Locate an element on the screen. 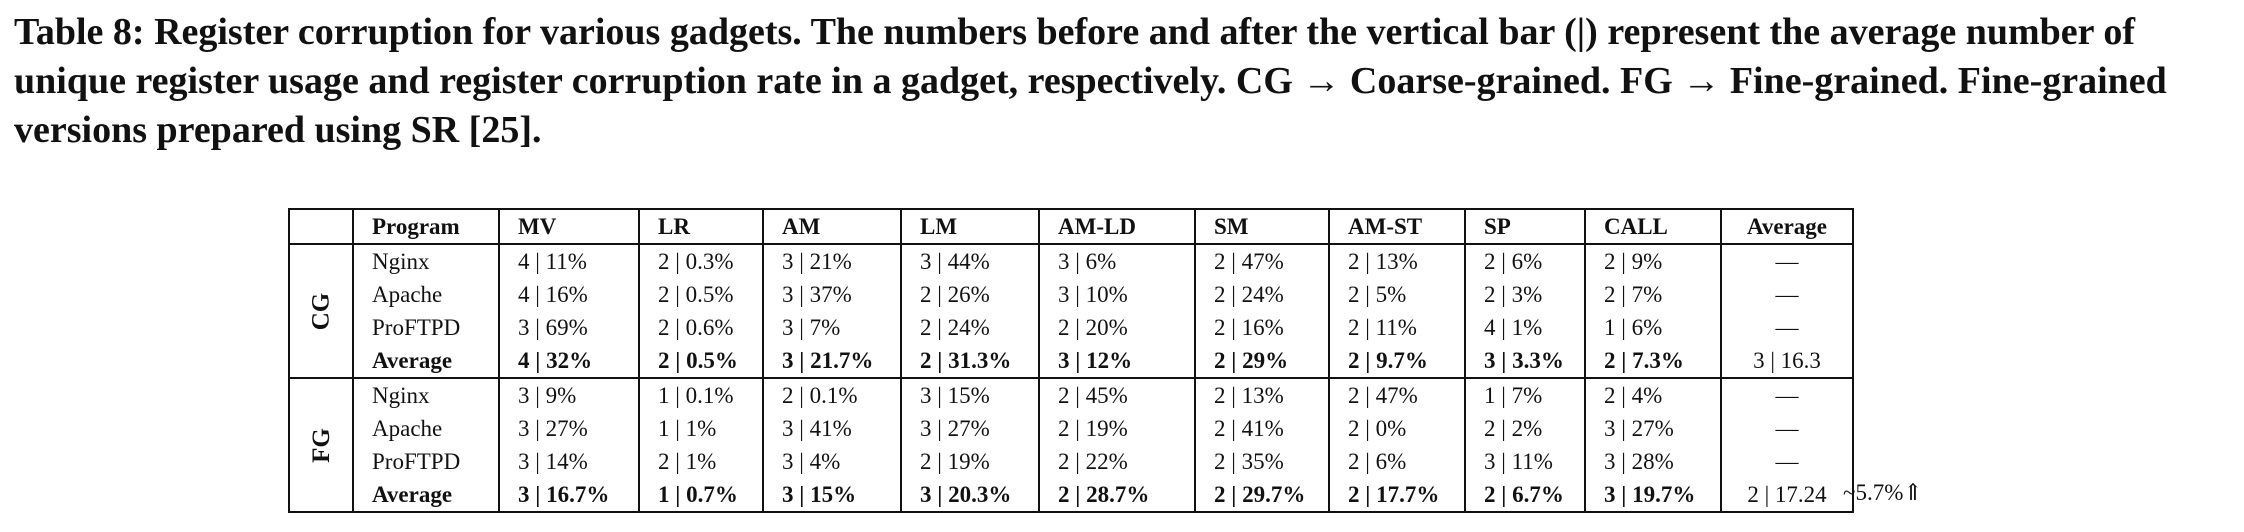 The height and width of the screenshot is (532, 2244). cell-lr: 1 | 0.1% is located at coordinates (701, 394).